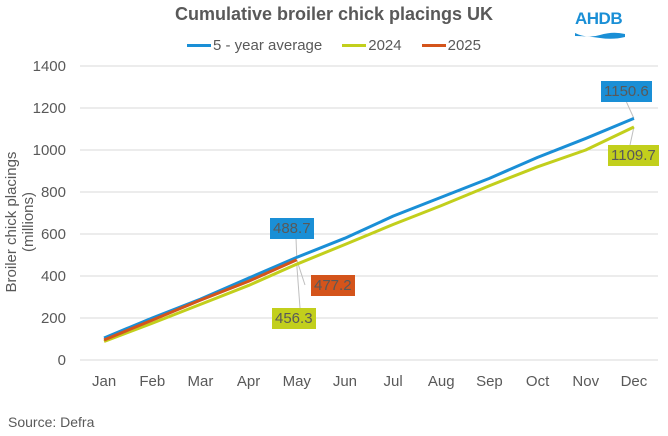 The image size is (668, 436). I want to click on data-label-2024-dec: 1109.7, so click(633, 155).